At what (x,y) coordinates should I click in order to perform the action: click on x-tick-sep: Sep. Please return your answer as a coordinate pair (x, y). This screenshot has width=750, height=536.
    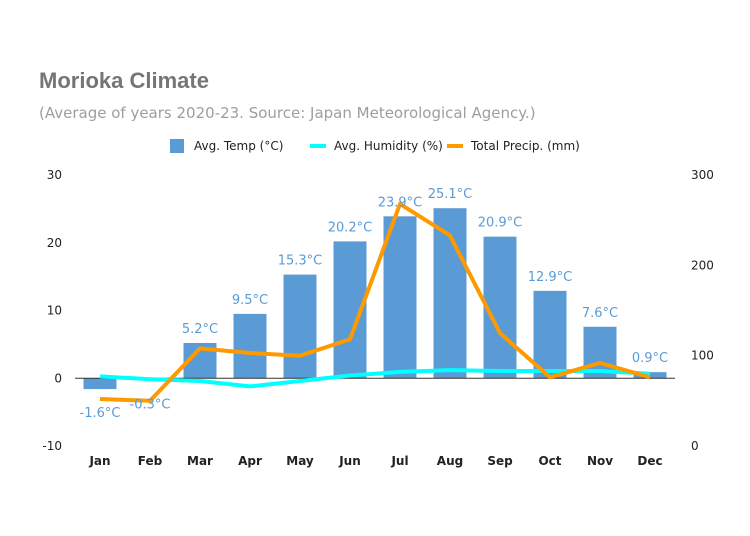
    Looking at the image, I should click on (500, 461).